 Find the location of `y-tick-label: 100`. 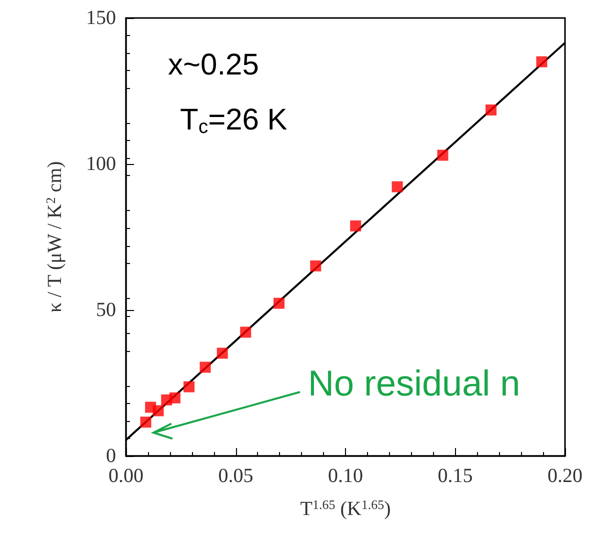

y-tick-label: 100 is located at coordinates (101, 164).